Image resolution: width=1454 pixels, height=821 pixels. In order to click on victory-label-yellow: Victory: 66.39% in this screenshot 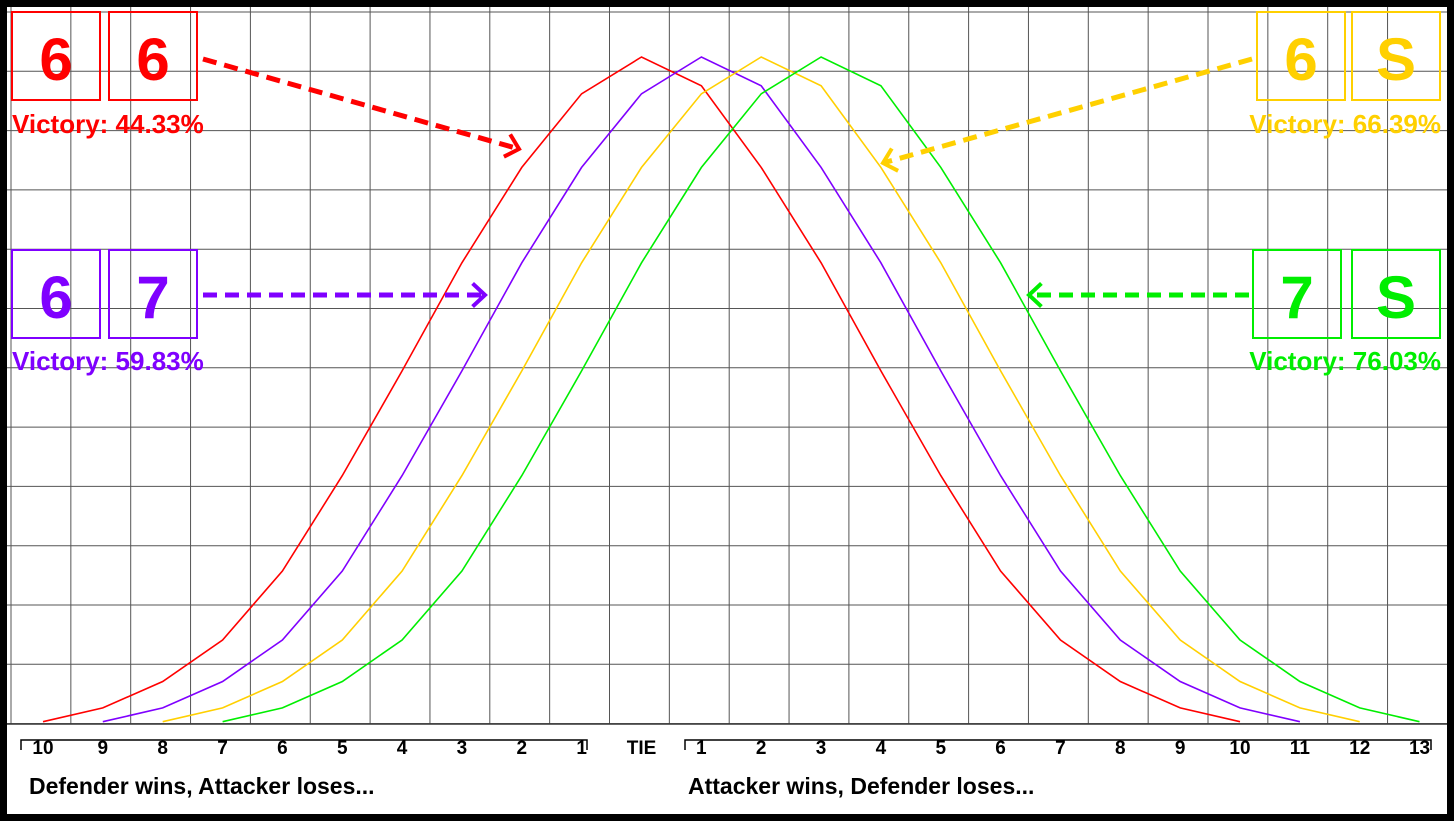, I will do `click(1345, 124)`.